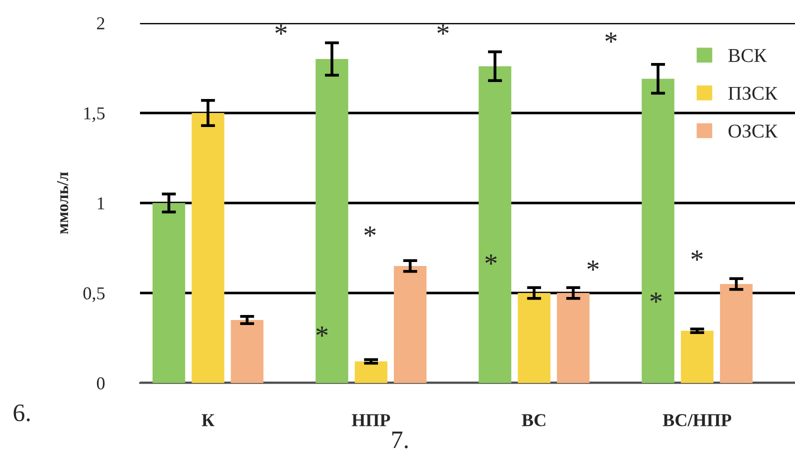 This screenshot has height=453, width=795. What do you see at coordinates (753, 131) in the screenshot?
I see `legend-label: ОЗСК` at bounding box center [753, 131].